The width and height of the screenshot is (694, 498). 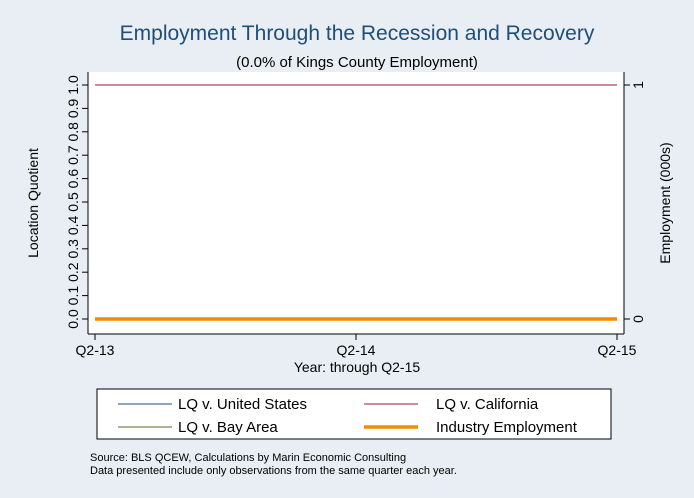 What do you see at coordinates (73, 202) in the screenshot?
I see `y-tick-label: 0.5` at bounding box center [73, 202].